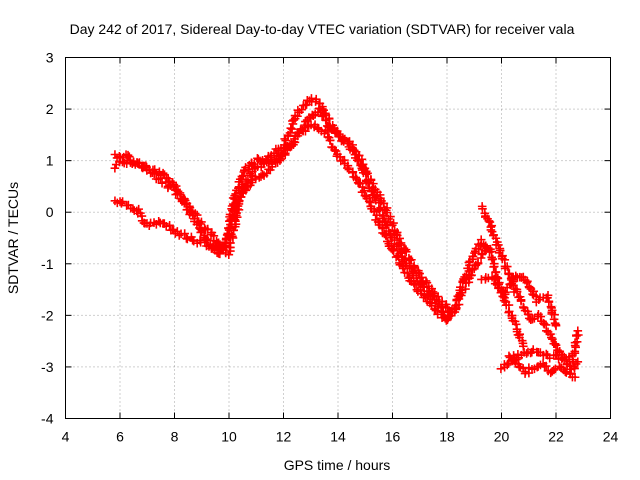  I want to click on x-tick-label: 18, so click(447, 437).